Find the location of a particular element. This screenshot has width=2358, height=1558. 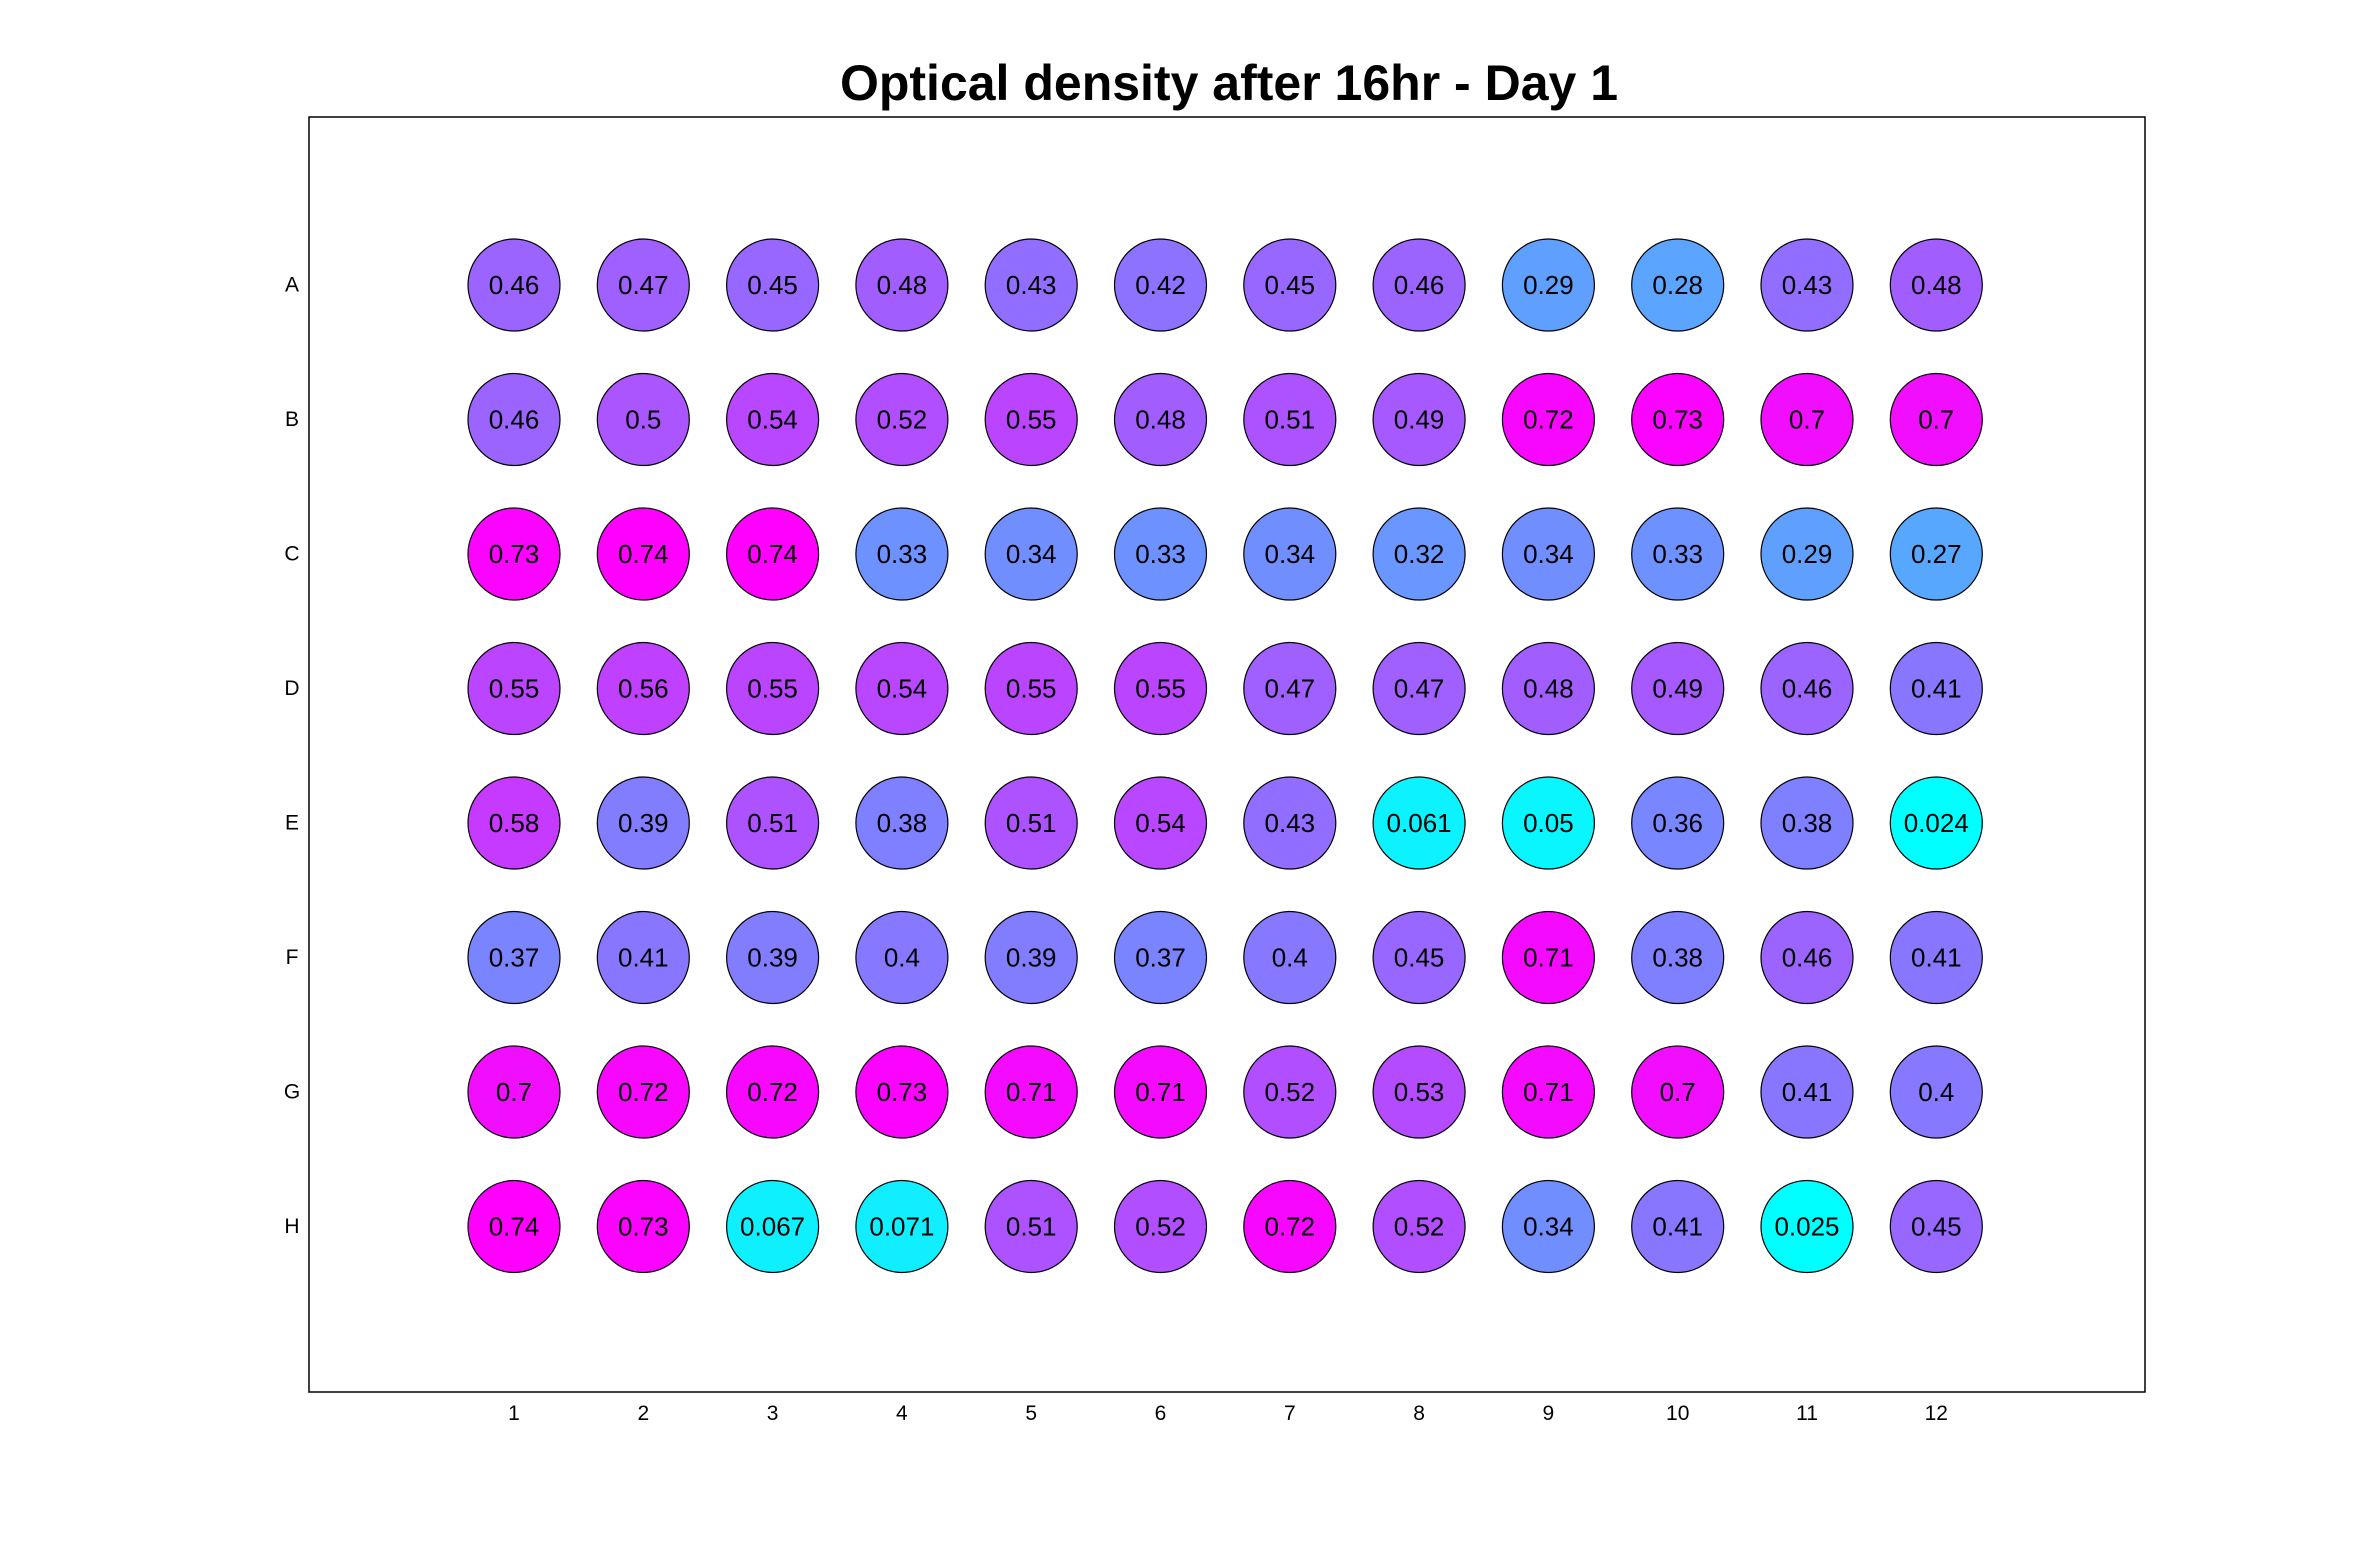

well: 0.54 is located at coordinates (772, 419).